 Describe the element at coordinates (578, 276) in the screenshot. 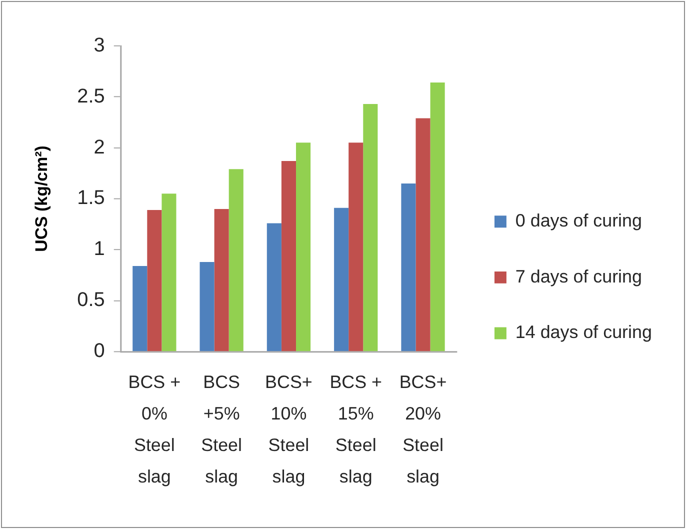

I see `legend-label: 7 days of curing` at that location.